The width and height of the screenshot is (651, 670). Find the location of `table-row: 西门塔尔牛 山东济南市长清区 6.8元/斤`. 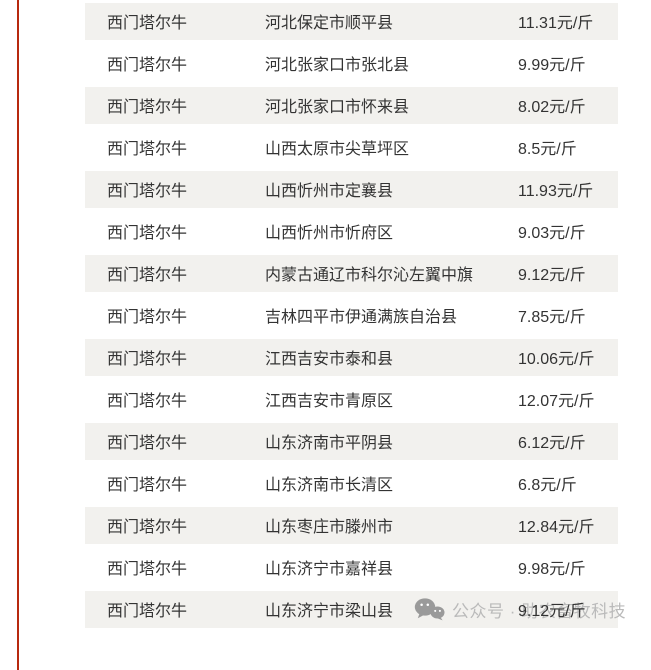

table-row: 西门塔尔牛 山东济南市长清区 6.8元/斤 is located at coordinates (351, 483).